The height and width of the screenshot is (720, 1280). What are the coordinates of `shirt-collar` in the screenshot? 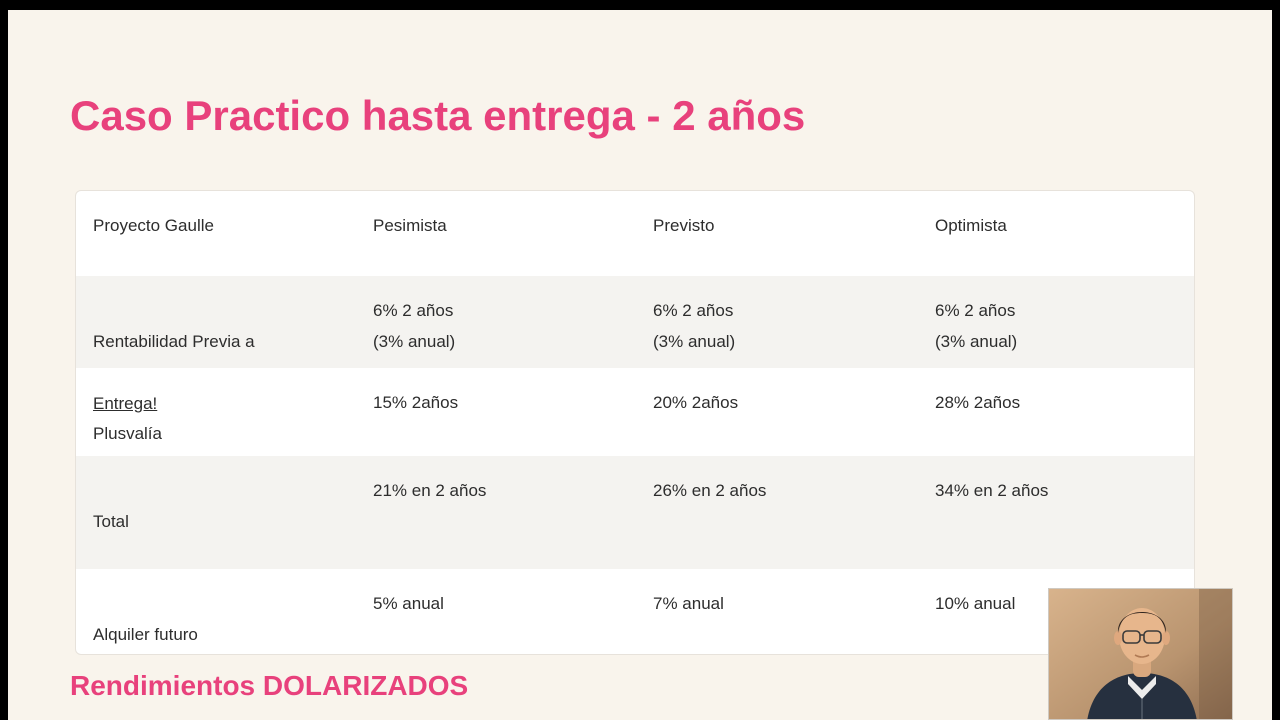 It's located at (1142, 687).